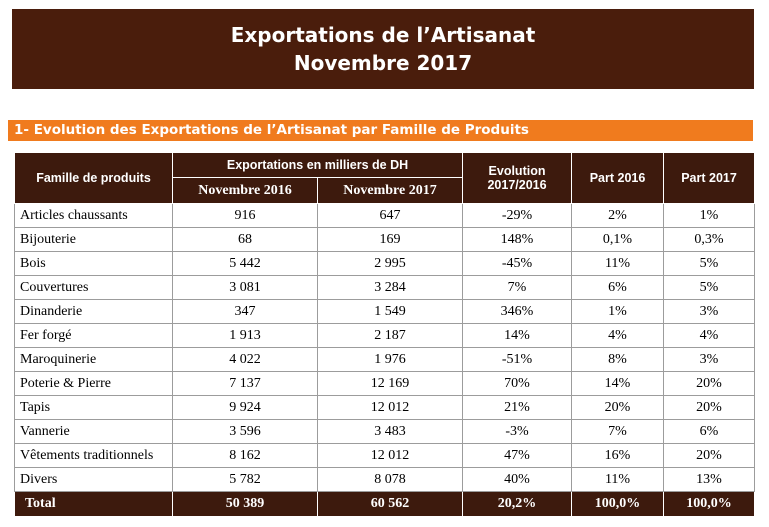 The image size is (769, 527). Describe the element at coordinates (317, 165) in the screenshot. I see `header-exportations: Exportations en milliers de DH` at that location.